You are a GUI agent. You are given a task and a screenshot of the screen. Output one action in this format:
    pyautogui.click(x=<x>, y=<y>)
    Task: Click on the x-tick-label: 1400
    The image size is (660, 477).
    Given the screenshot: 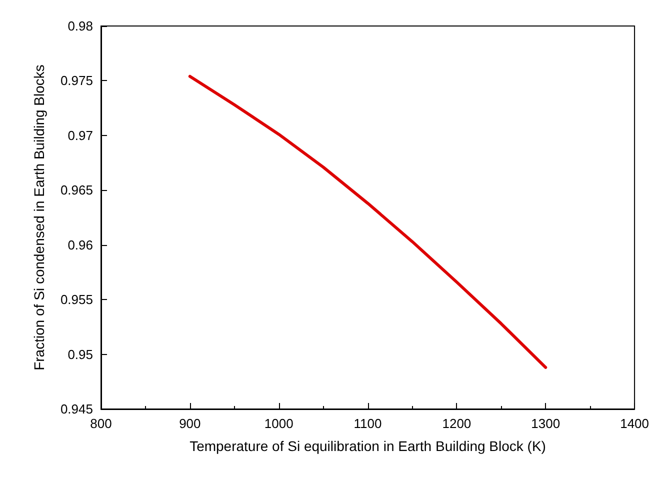 What is the action you would take?
    pyautogui.click(x=634, y=423)
    